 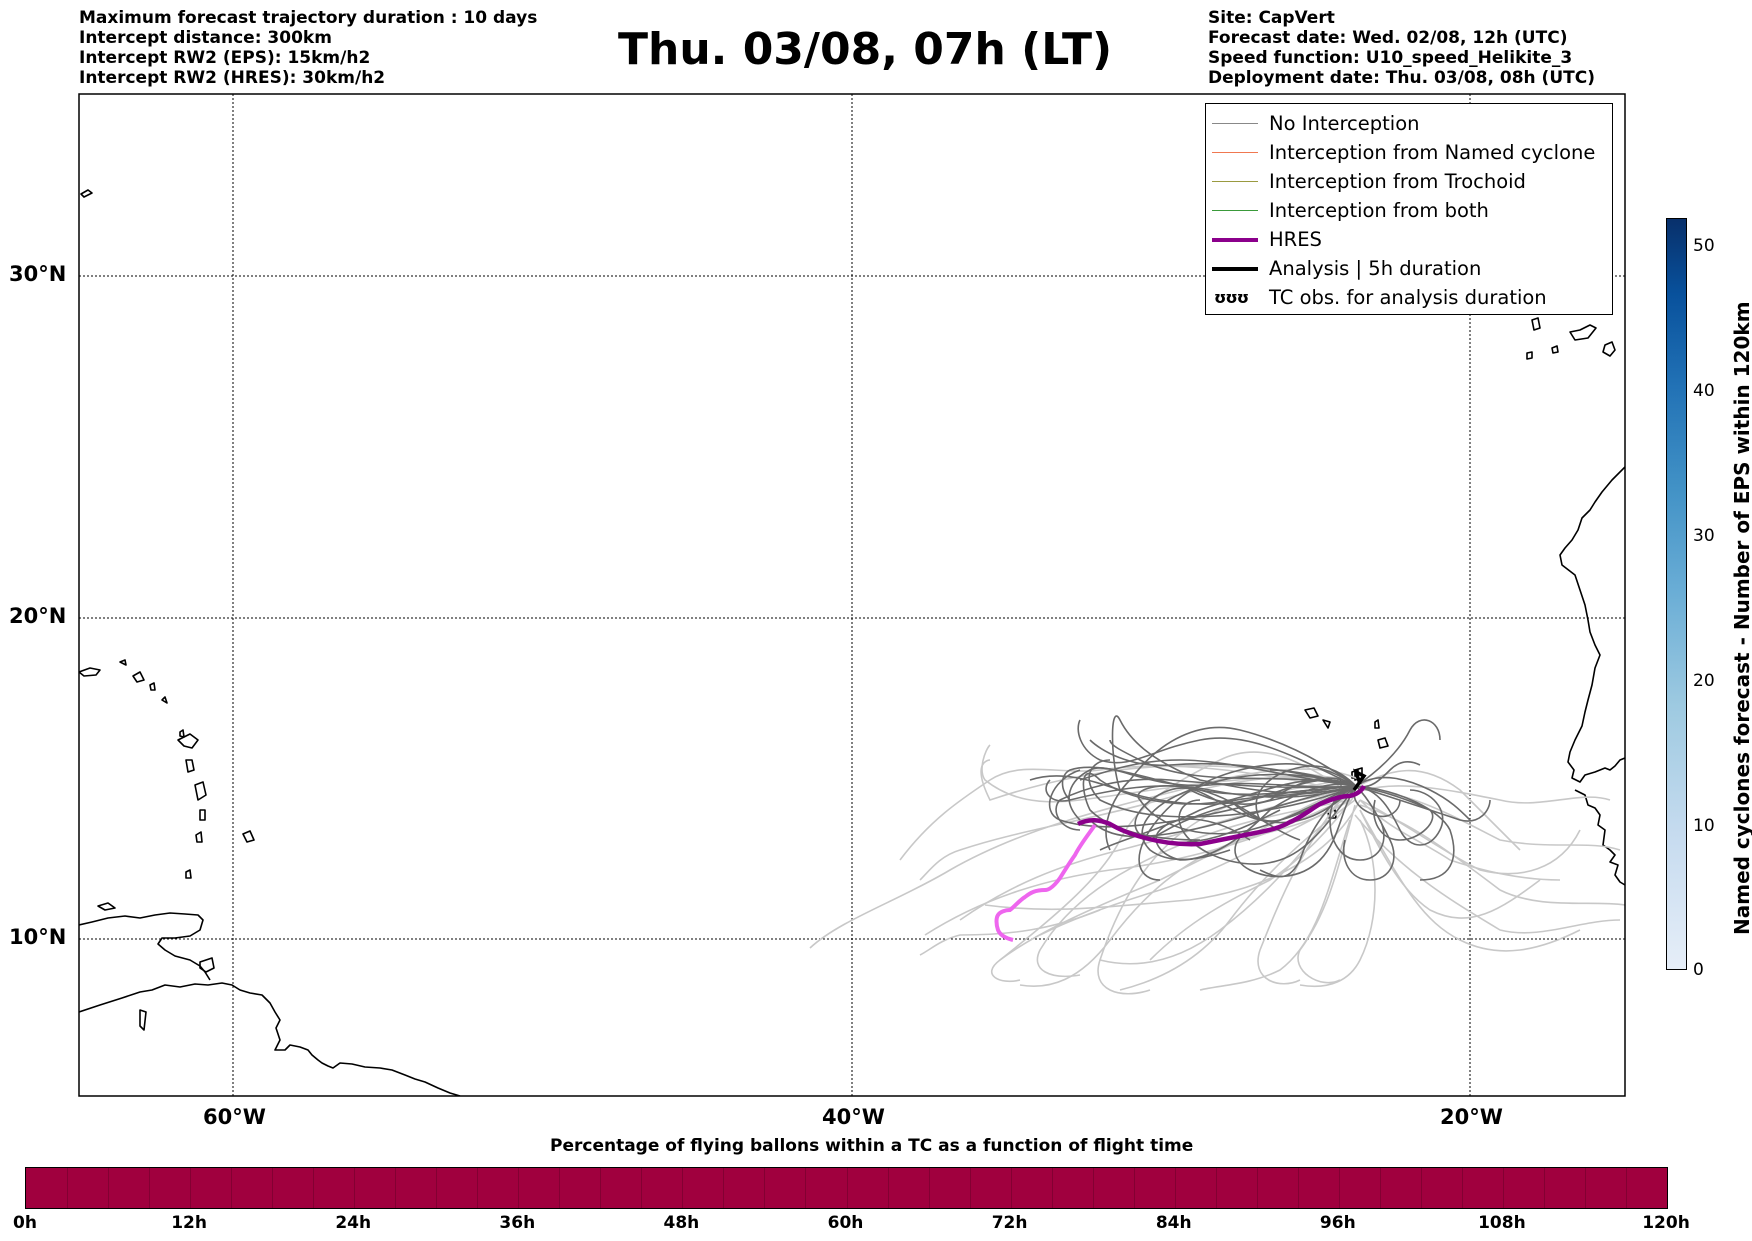 What do you see at coordinates (1359, 780) in the screenshot?
I see `analysis-track` at bounding box center [1359, 780].